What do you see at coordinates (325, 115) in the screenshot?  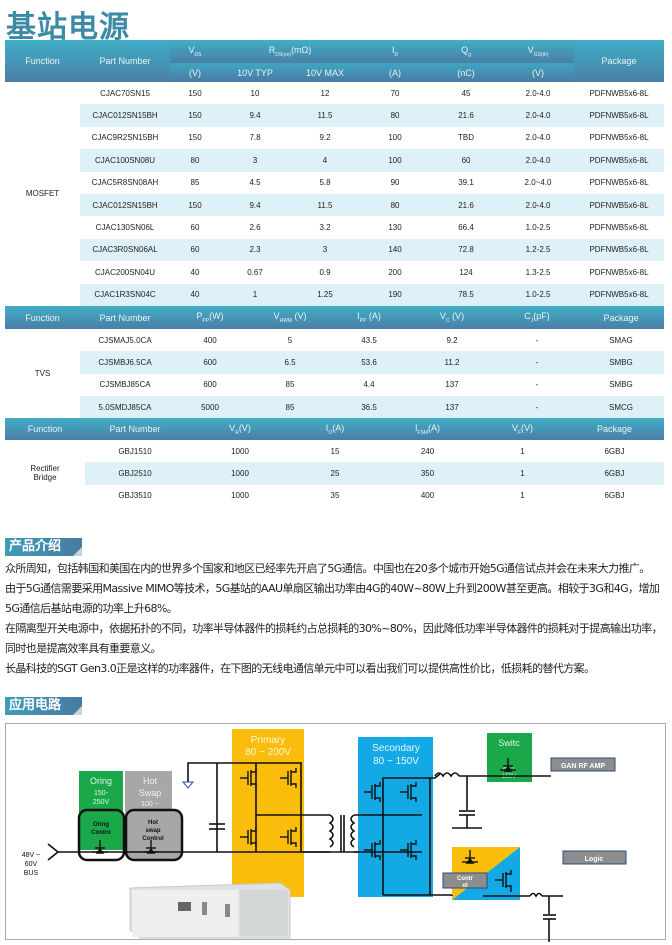 I see `table-cell: 11.5` at bounding box center [325, 115].